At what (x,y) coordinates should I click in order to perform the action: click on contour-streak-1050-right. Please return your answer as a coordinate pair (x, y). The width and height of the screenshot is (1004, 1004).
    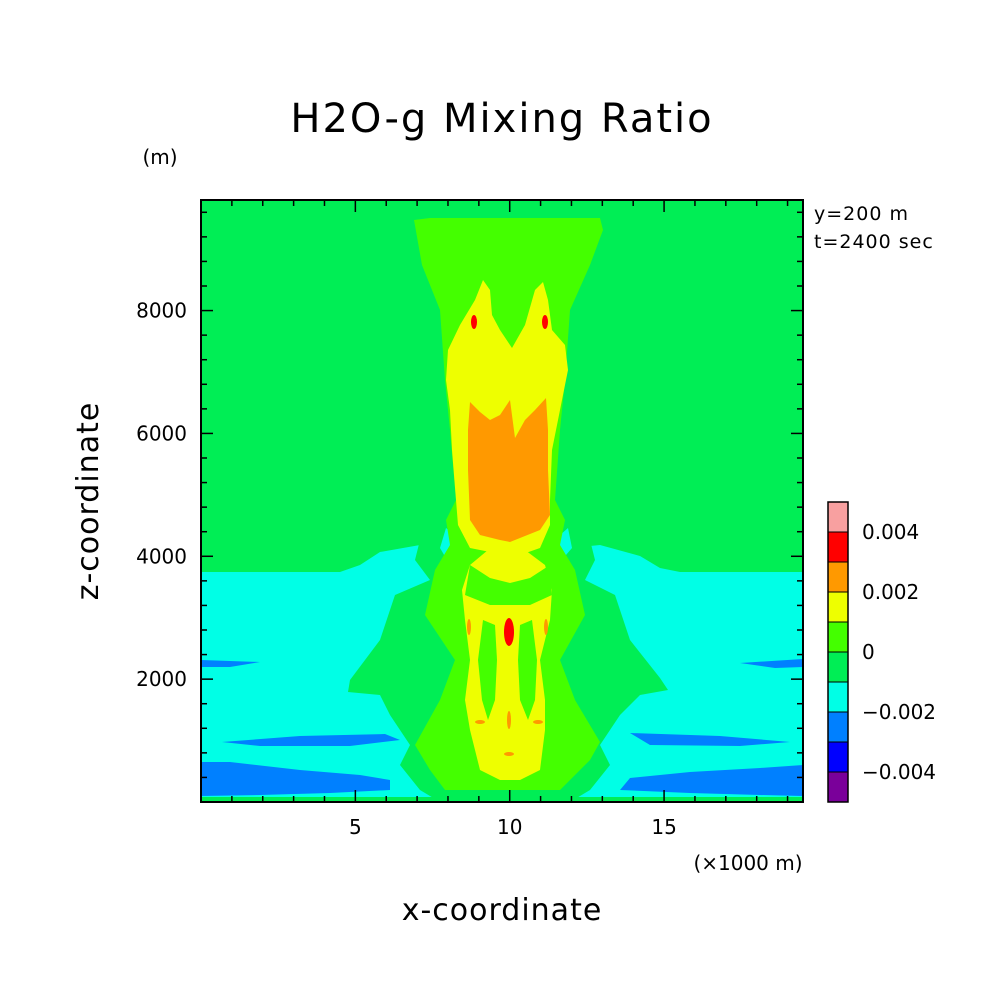
    Looking at the image, I should click on (710, 739).